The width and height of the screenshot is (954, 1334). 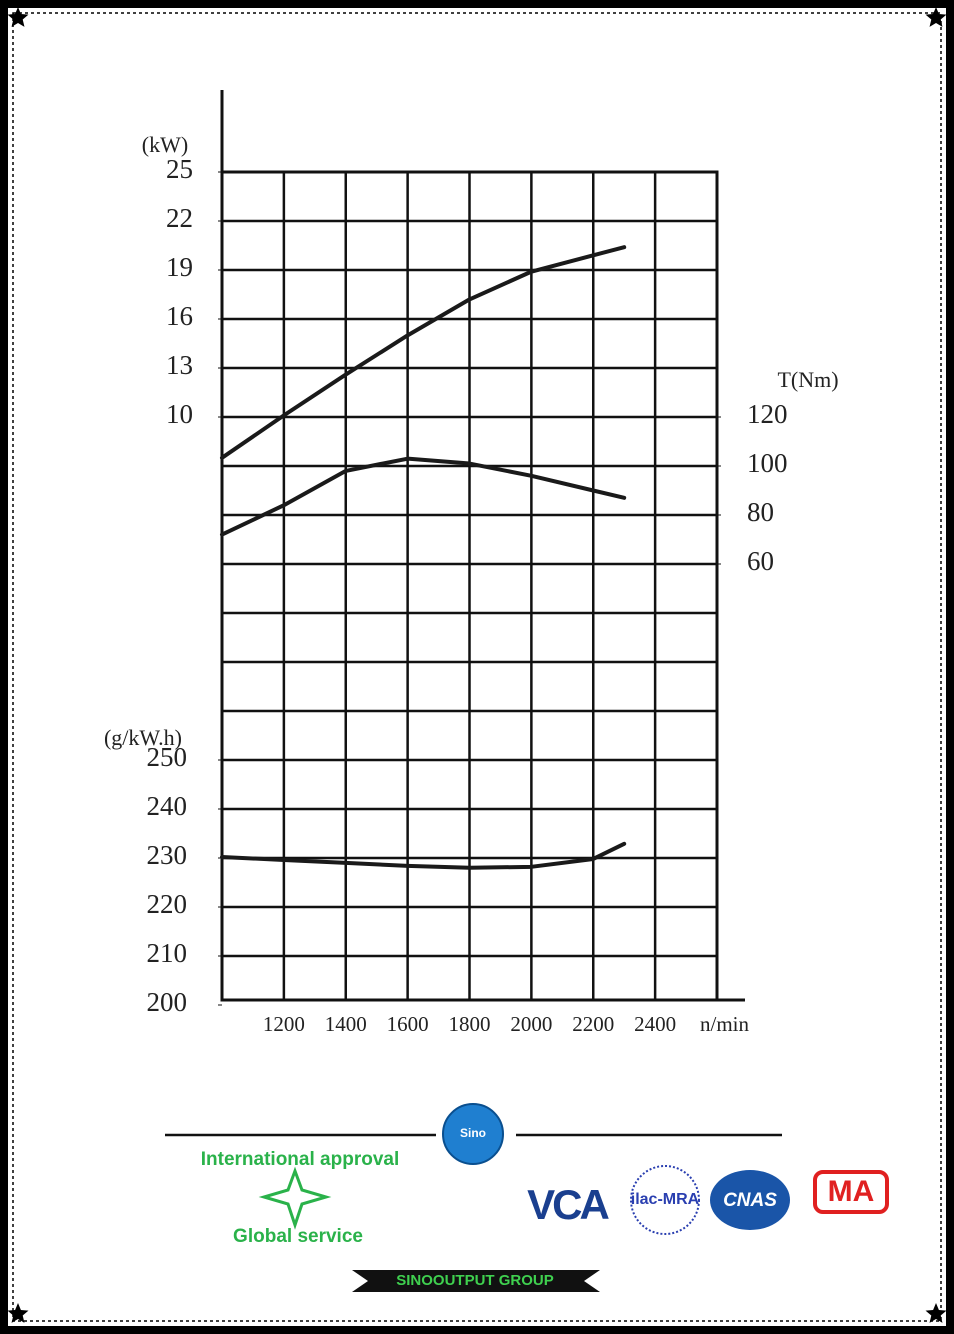 I want to click on cert-cnas: CNAS, so click(x=750, y=1200).